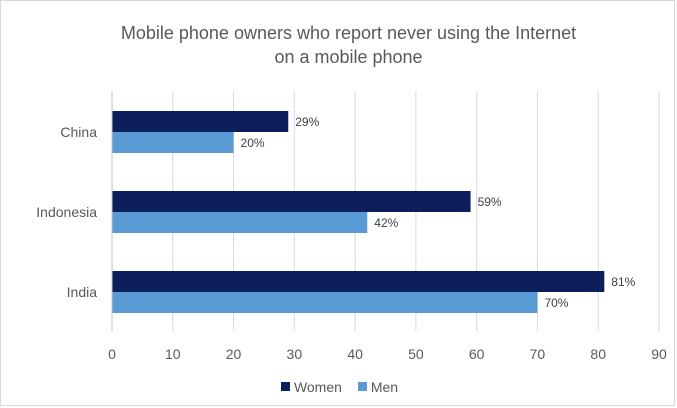 The image size is (677, 408). What do you see at coordinates (82, 292) in the screenshot?
I see `y-category-label-india: India` at bounding box center [82, 292].